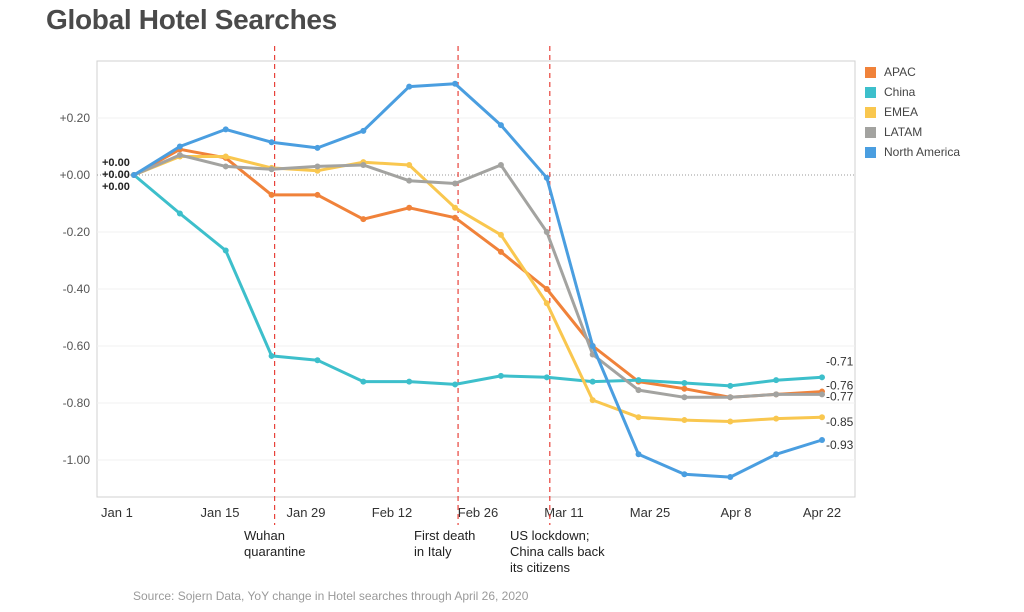 The height and width of the screenshot is (612, 1024). What do you see at coordinates (305, 512) in the screenshot?
I see `x-tick-label: Jan 29` at bounding box center [305, 512].